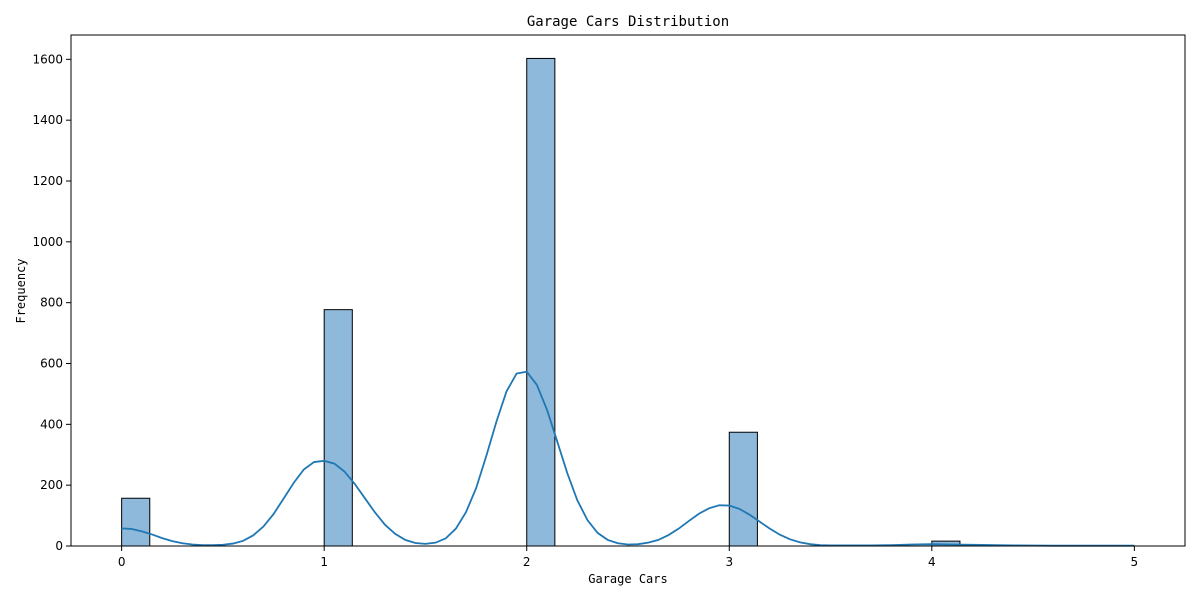 This screenshot has width=1200, height=600. Describe the element at coordinates (59, 546) in the screenshot. I see `y-tick-label: 0` at that location.